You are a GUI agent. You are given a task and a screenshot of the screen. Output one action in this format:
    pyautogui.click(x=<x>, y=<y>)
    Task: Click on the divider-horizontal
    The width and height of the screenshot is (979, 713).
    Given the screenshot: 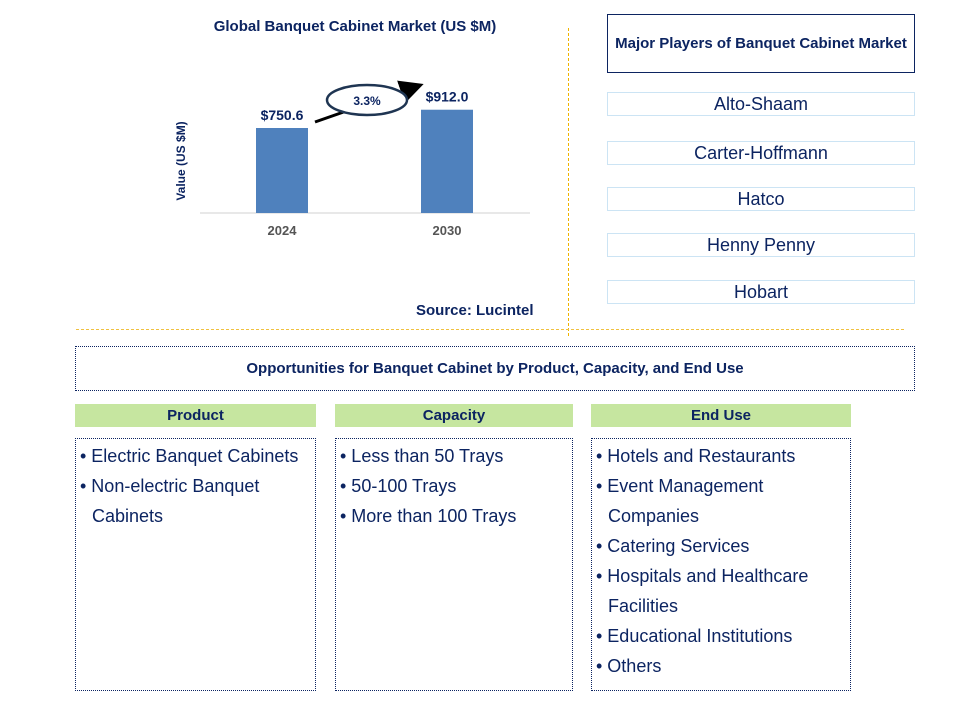 What is the action you would take?
    pyautogui.click(x=490, y=329)
    